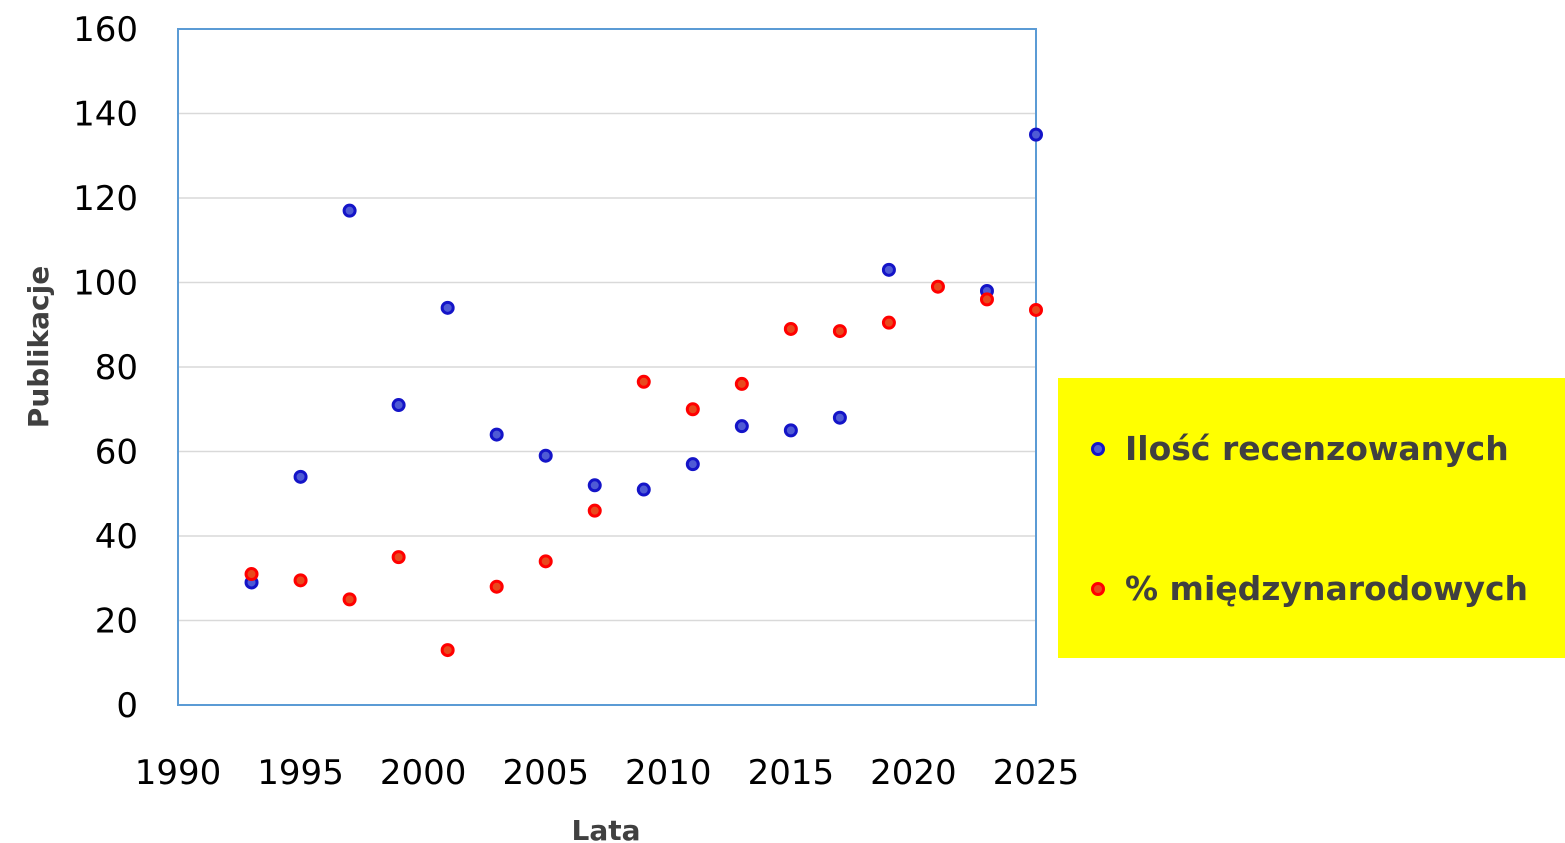 The width and height of the screenshot is (1565, 843). I want to click on legend-box, so click(1311, 518).